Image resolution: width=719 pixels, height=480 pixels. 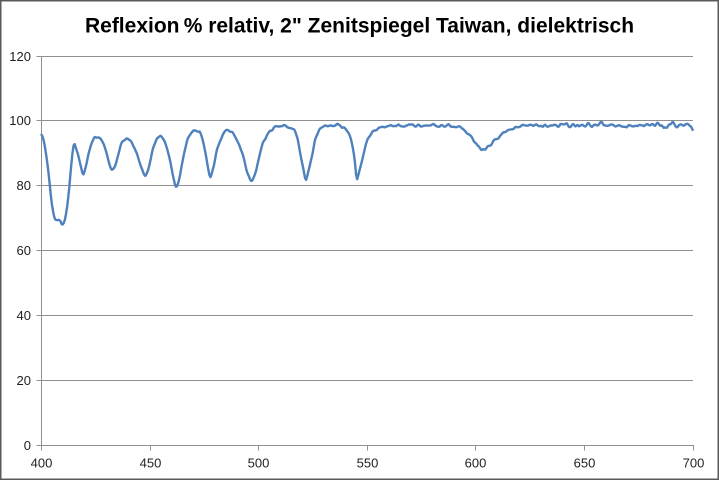 What do you see at coordinates (42, 463) in the screenshot?
I see `svg-text: 400` at bounding box center [42, 463].